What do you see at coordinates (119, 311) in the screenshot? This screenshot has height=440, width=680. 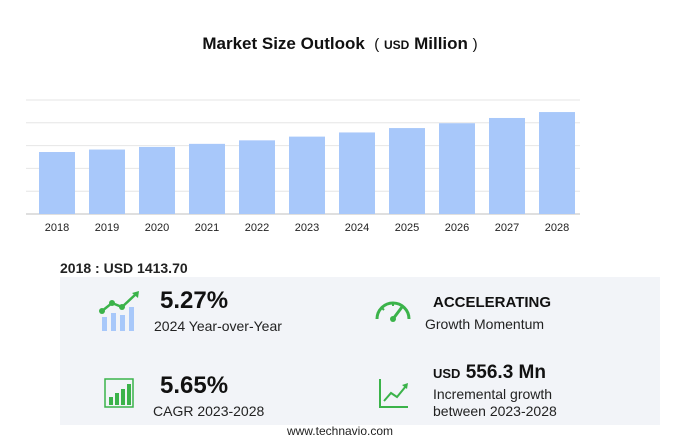 I see `bar-growth-icon` at bounding box center [119, 311].